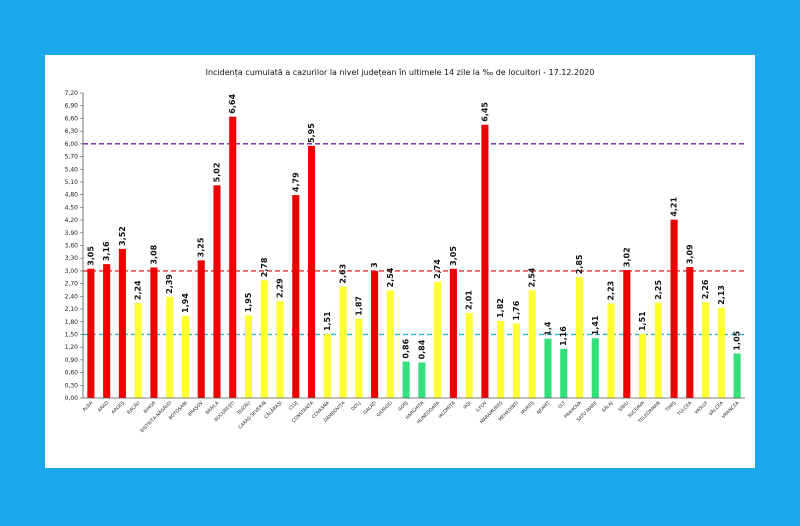 Image resolution: width=800 pixels, height=526 pixels. I want to click on y-tick-label: 3,30, so click(72, 258).